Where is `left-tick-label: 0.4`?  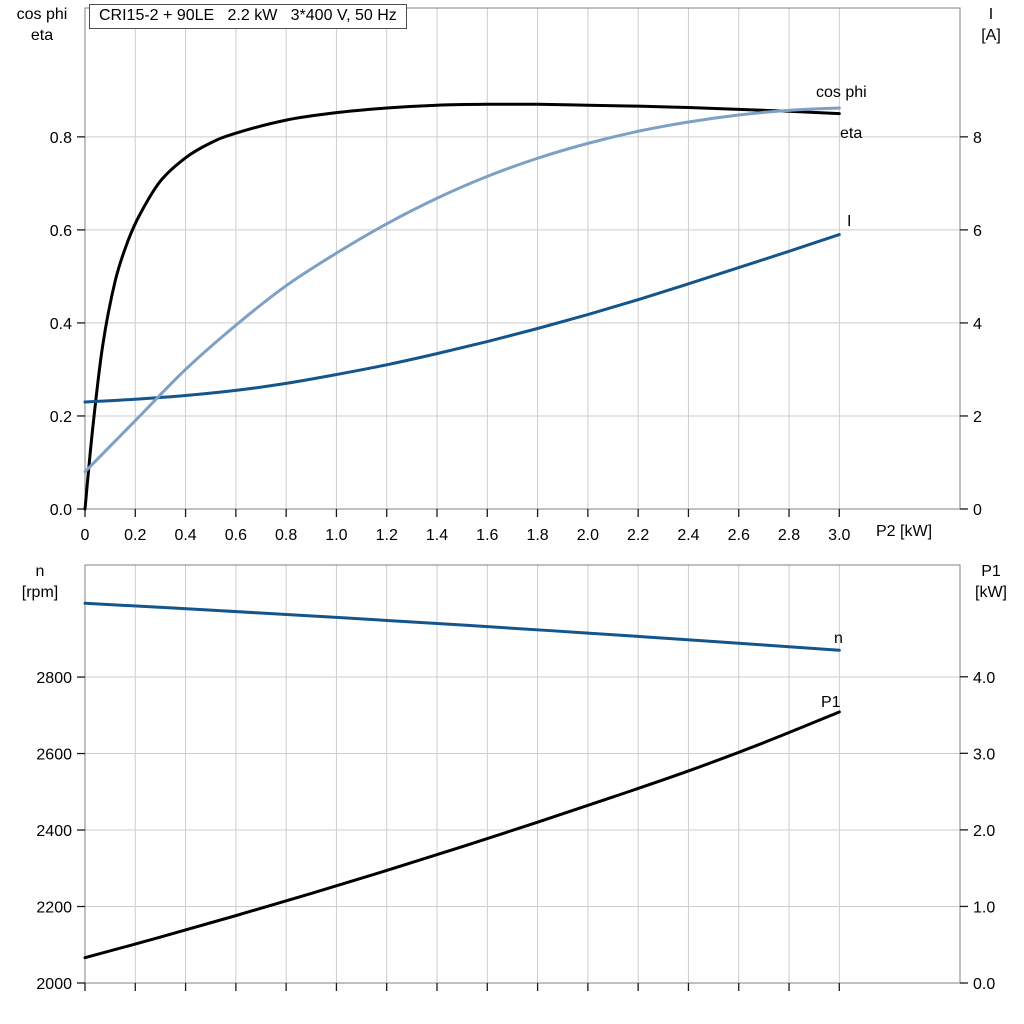 left-tick-label: 0.4 is located at coordinates (61, 324).